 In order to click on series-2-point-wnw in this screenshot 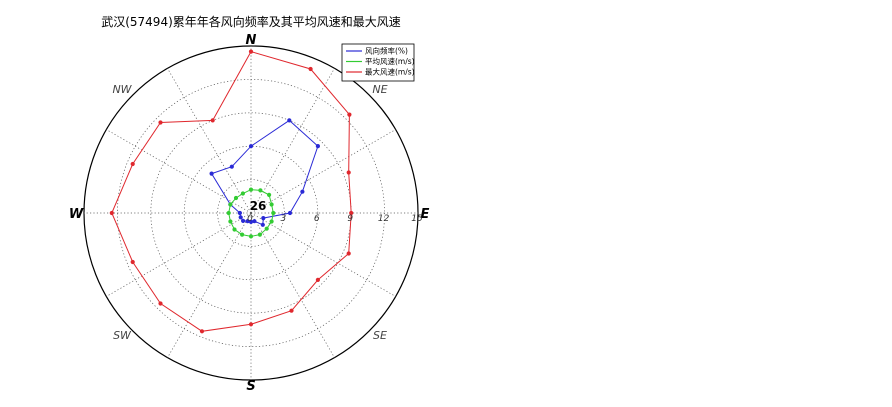, I will do `click(132, 164)`.